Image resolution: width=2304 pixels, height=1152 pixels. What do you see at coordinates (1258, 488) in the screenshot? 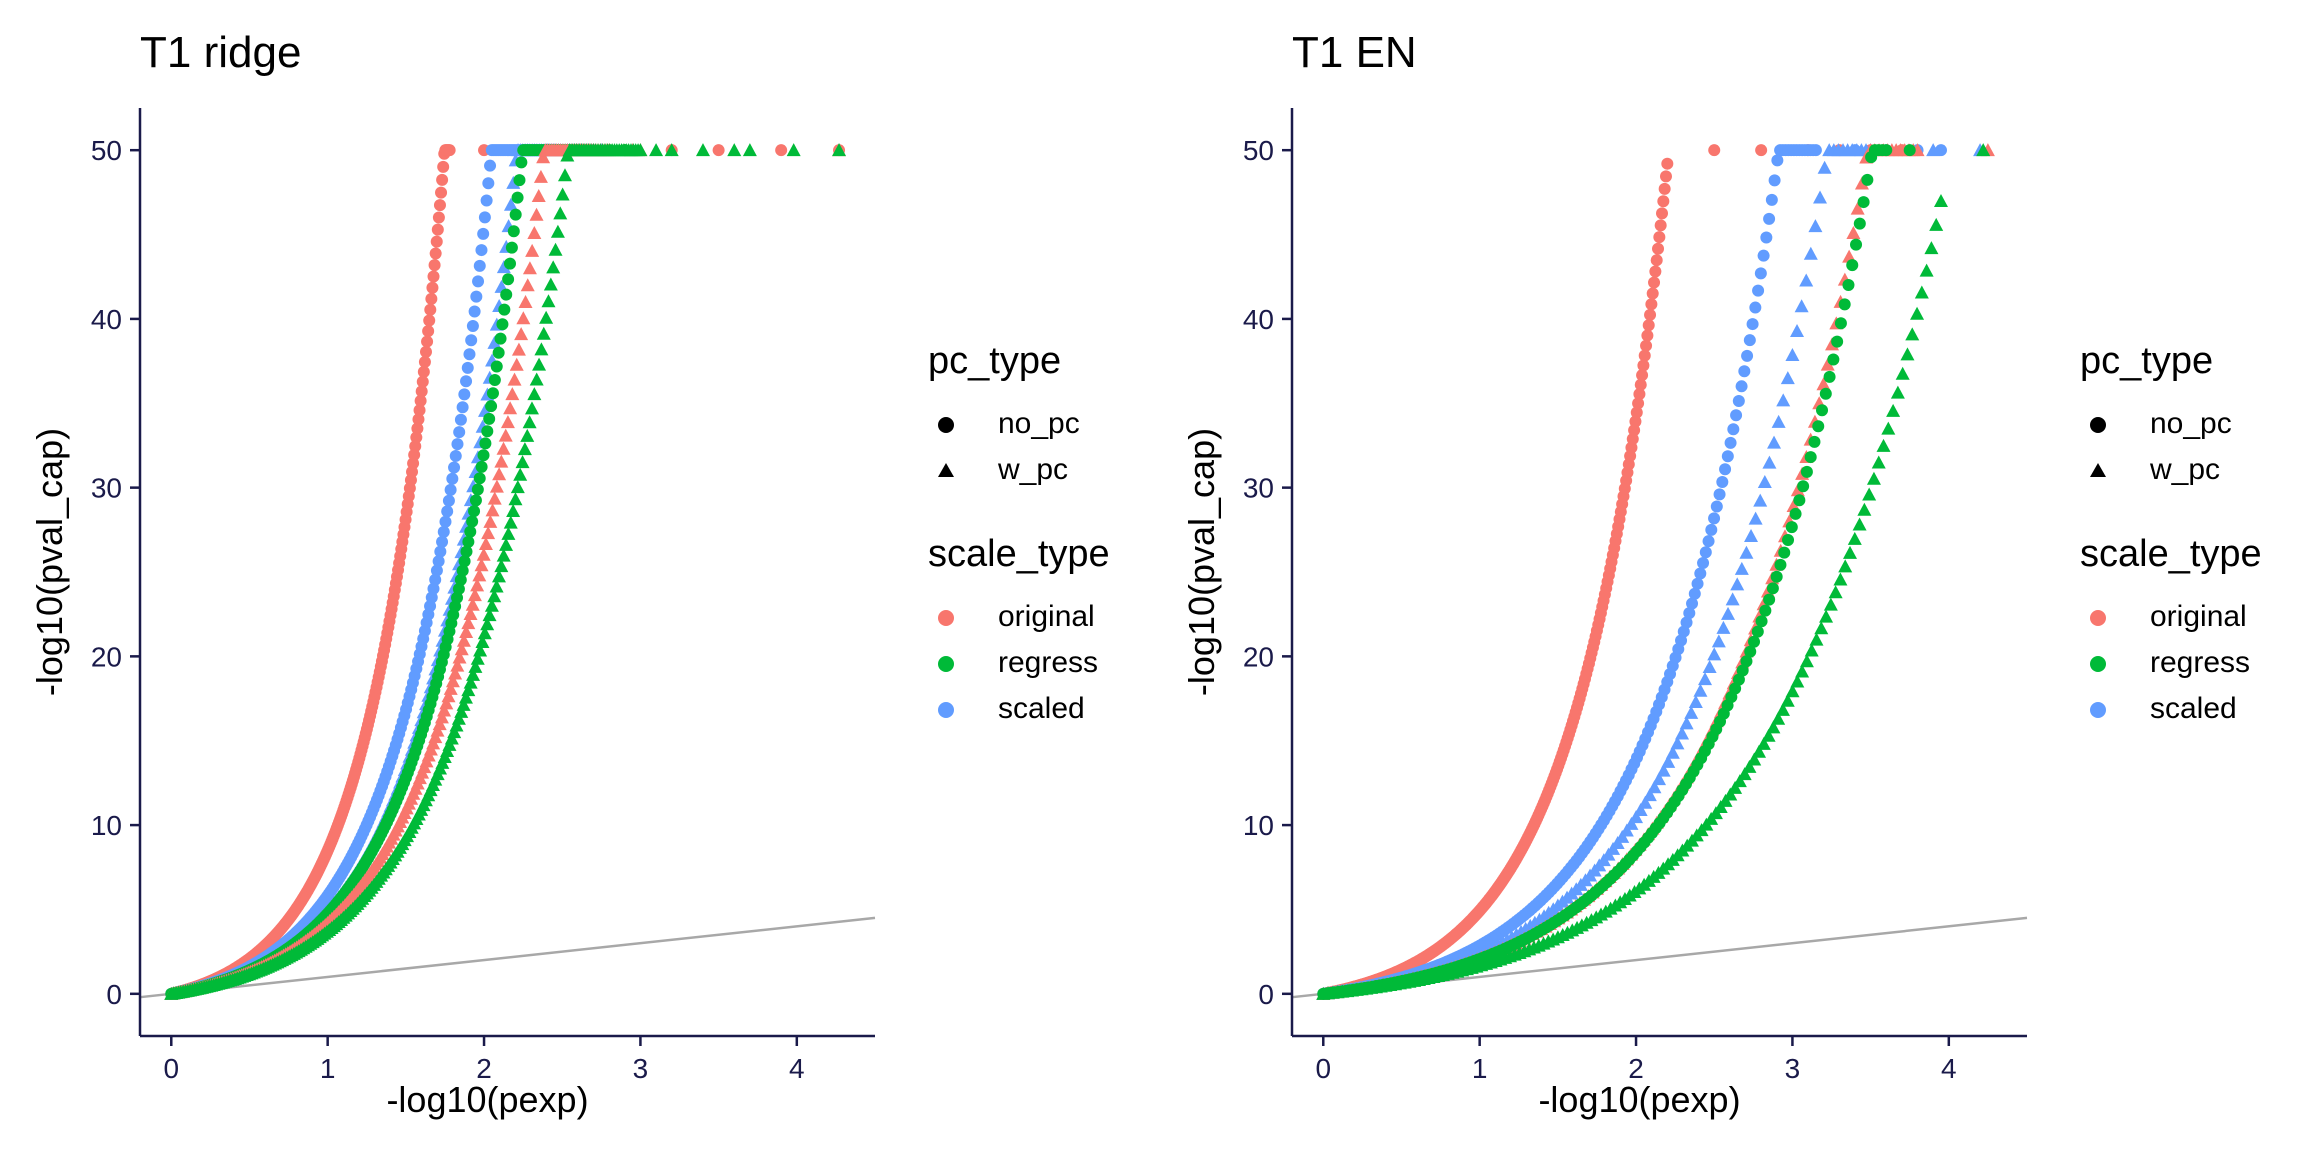
I see `y-tick-label: 30` at bounding box center [1258, 488].